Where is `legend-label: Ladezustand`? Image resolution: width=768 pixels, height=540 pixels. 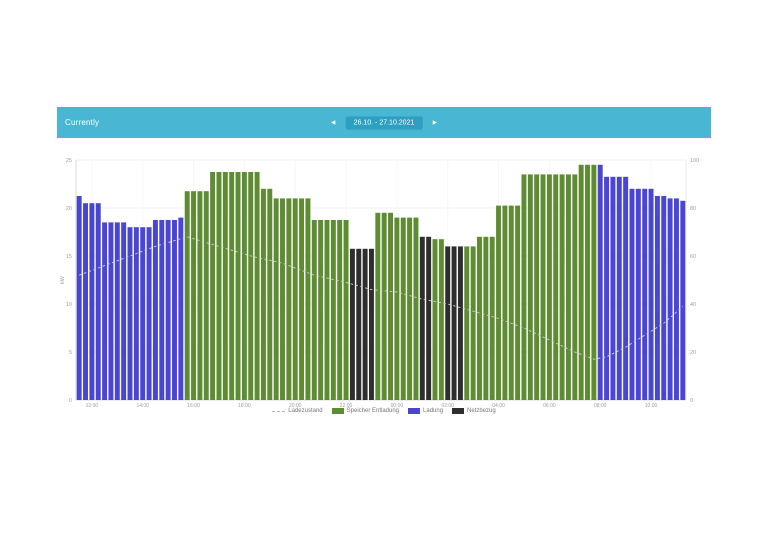 legend-label: Ladezustand is located at coordinates (305, 411).